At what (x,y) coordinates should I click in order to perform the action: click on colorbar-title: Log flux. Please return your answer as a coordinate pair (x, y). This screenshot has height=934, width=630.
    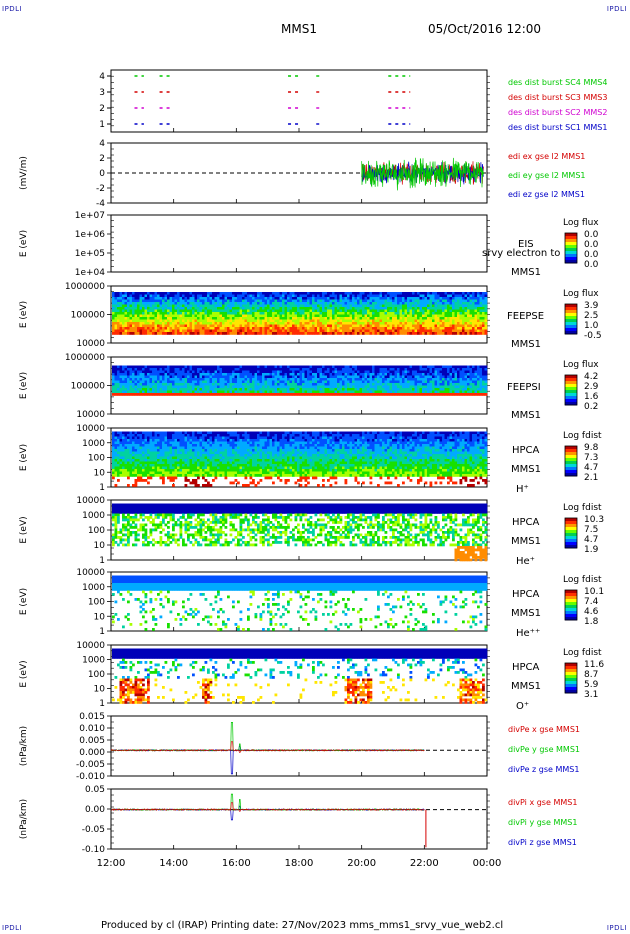
    Looking at the image, I should click on (581, 223).